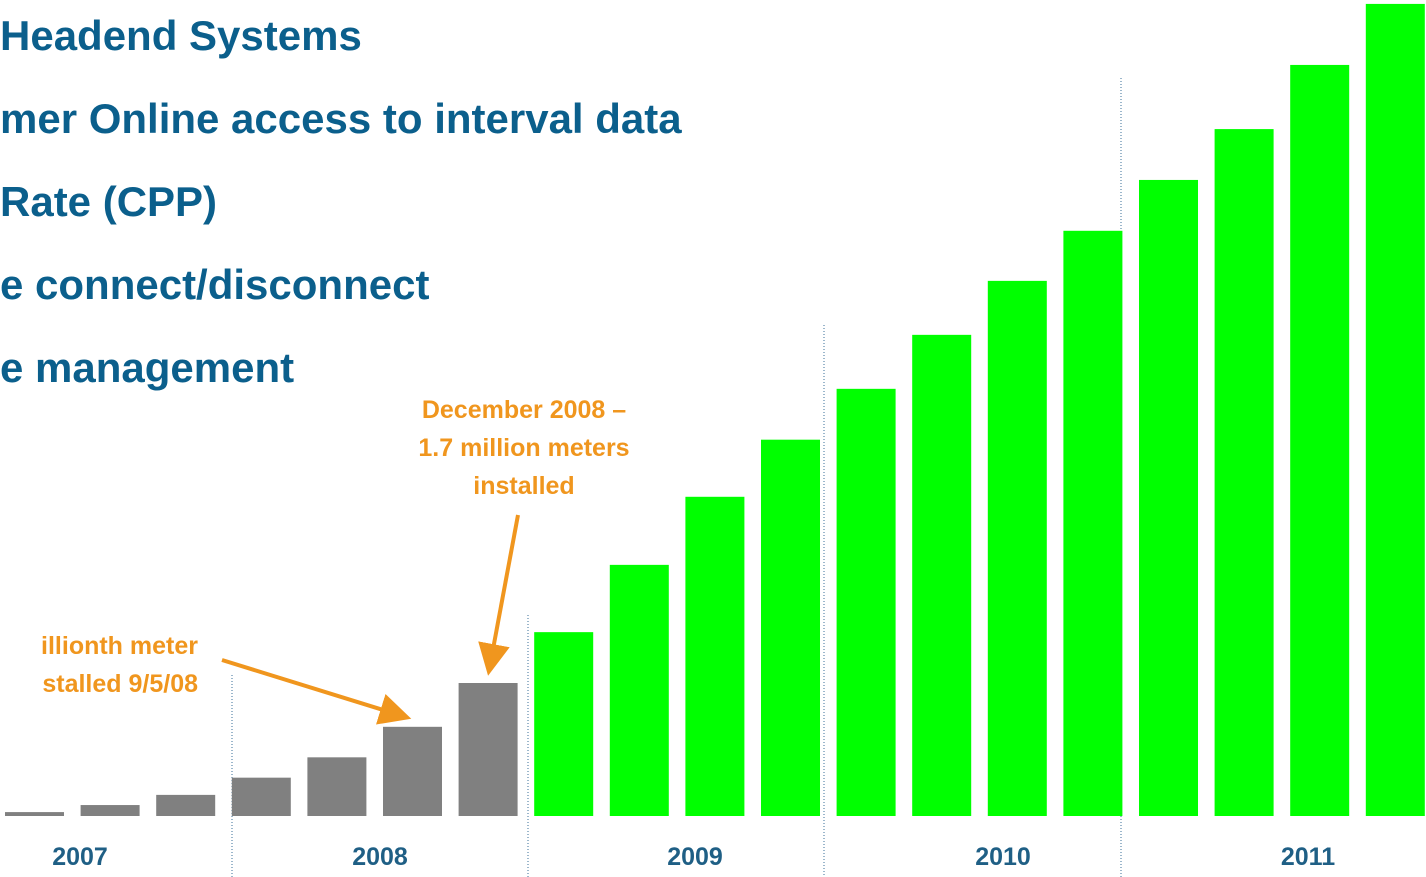 This screenshot has width=1426, height=877. I want to click on year-label: 2010, so click(1003, 857).